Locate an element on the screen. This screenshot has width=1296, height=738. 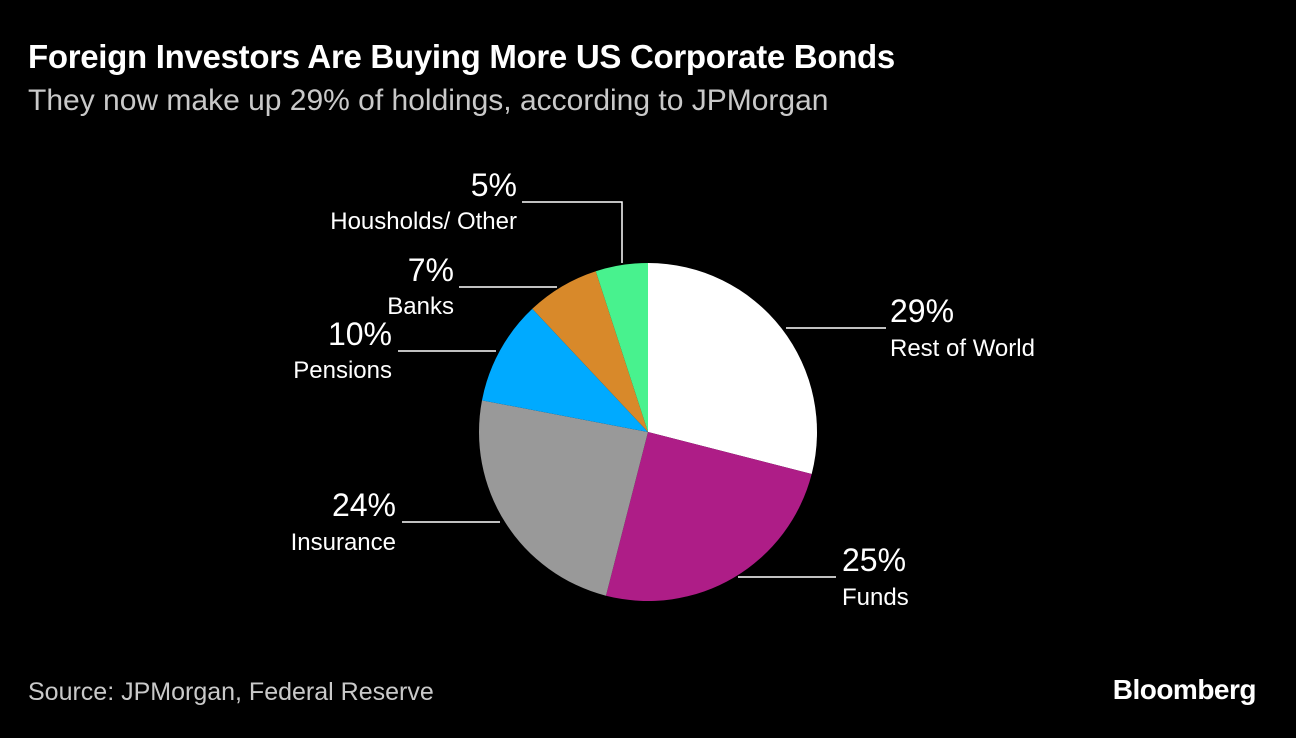
source-note: Source: JPMorgan, Federal Reserve is located at coordinates (231, 692).